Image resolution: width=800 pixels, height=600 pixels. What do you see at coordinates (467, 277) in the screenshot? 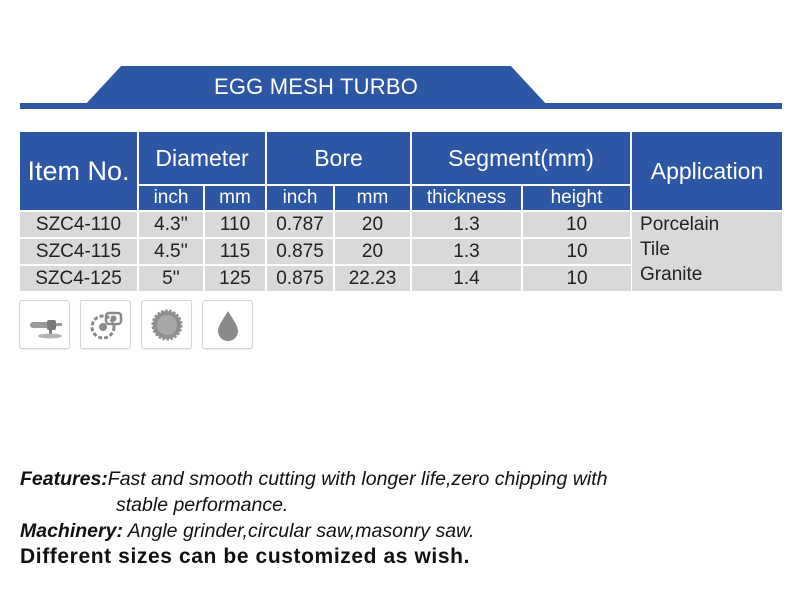
I see `segment-thickness: 1.4` at bounding box center [467, 277].